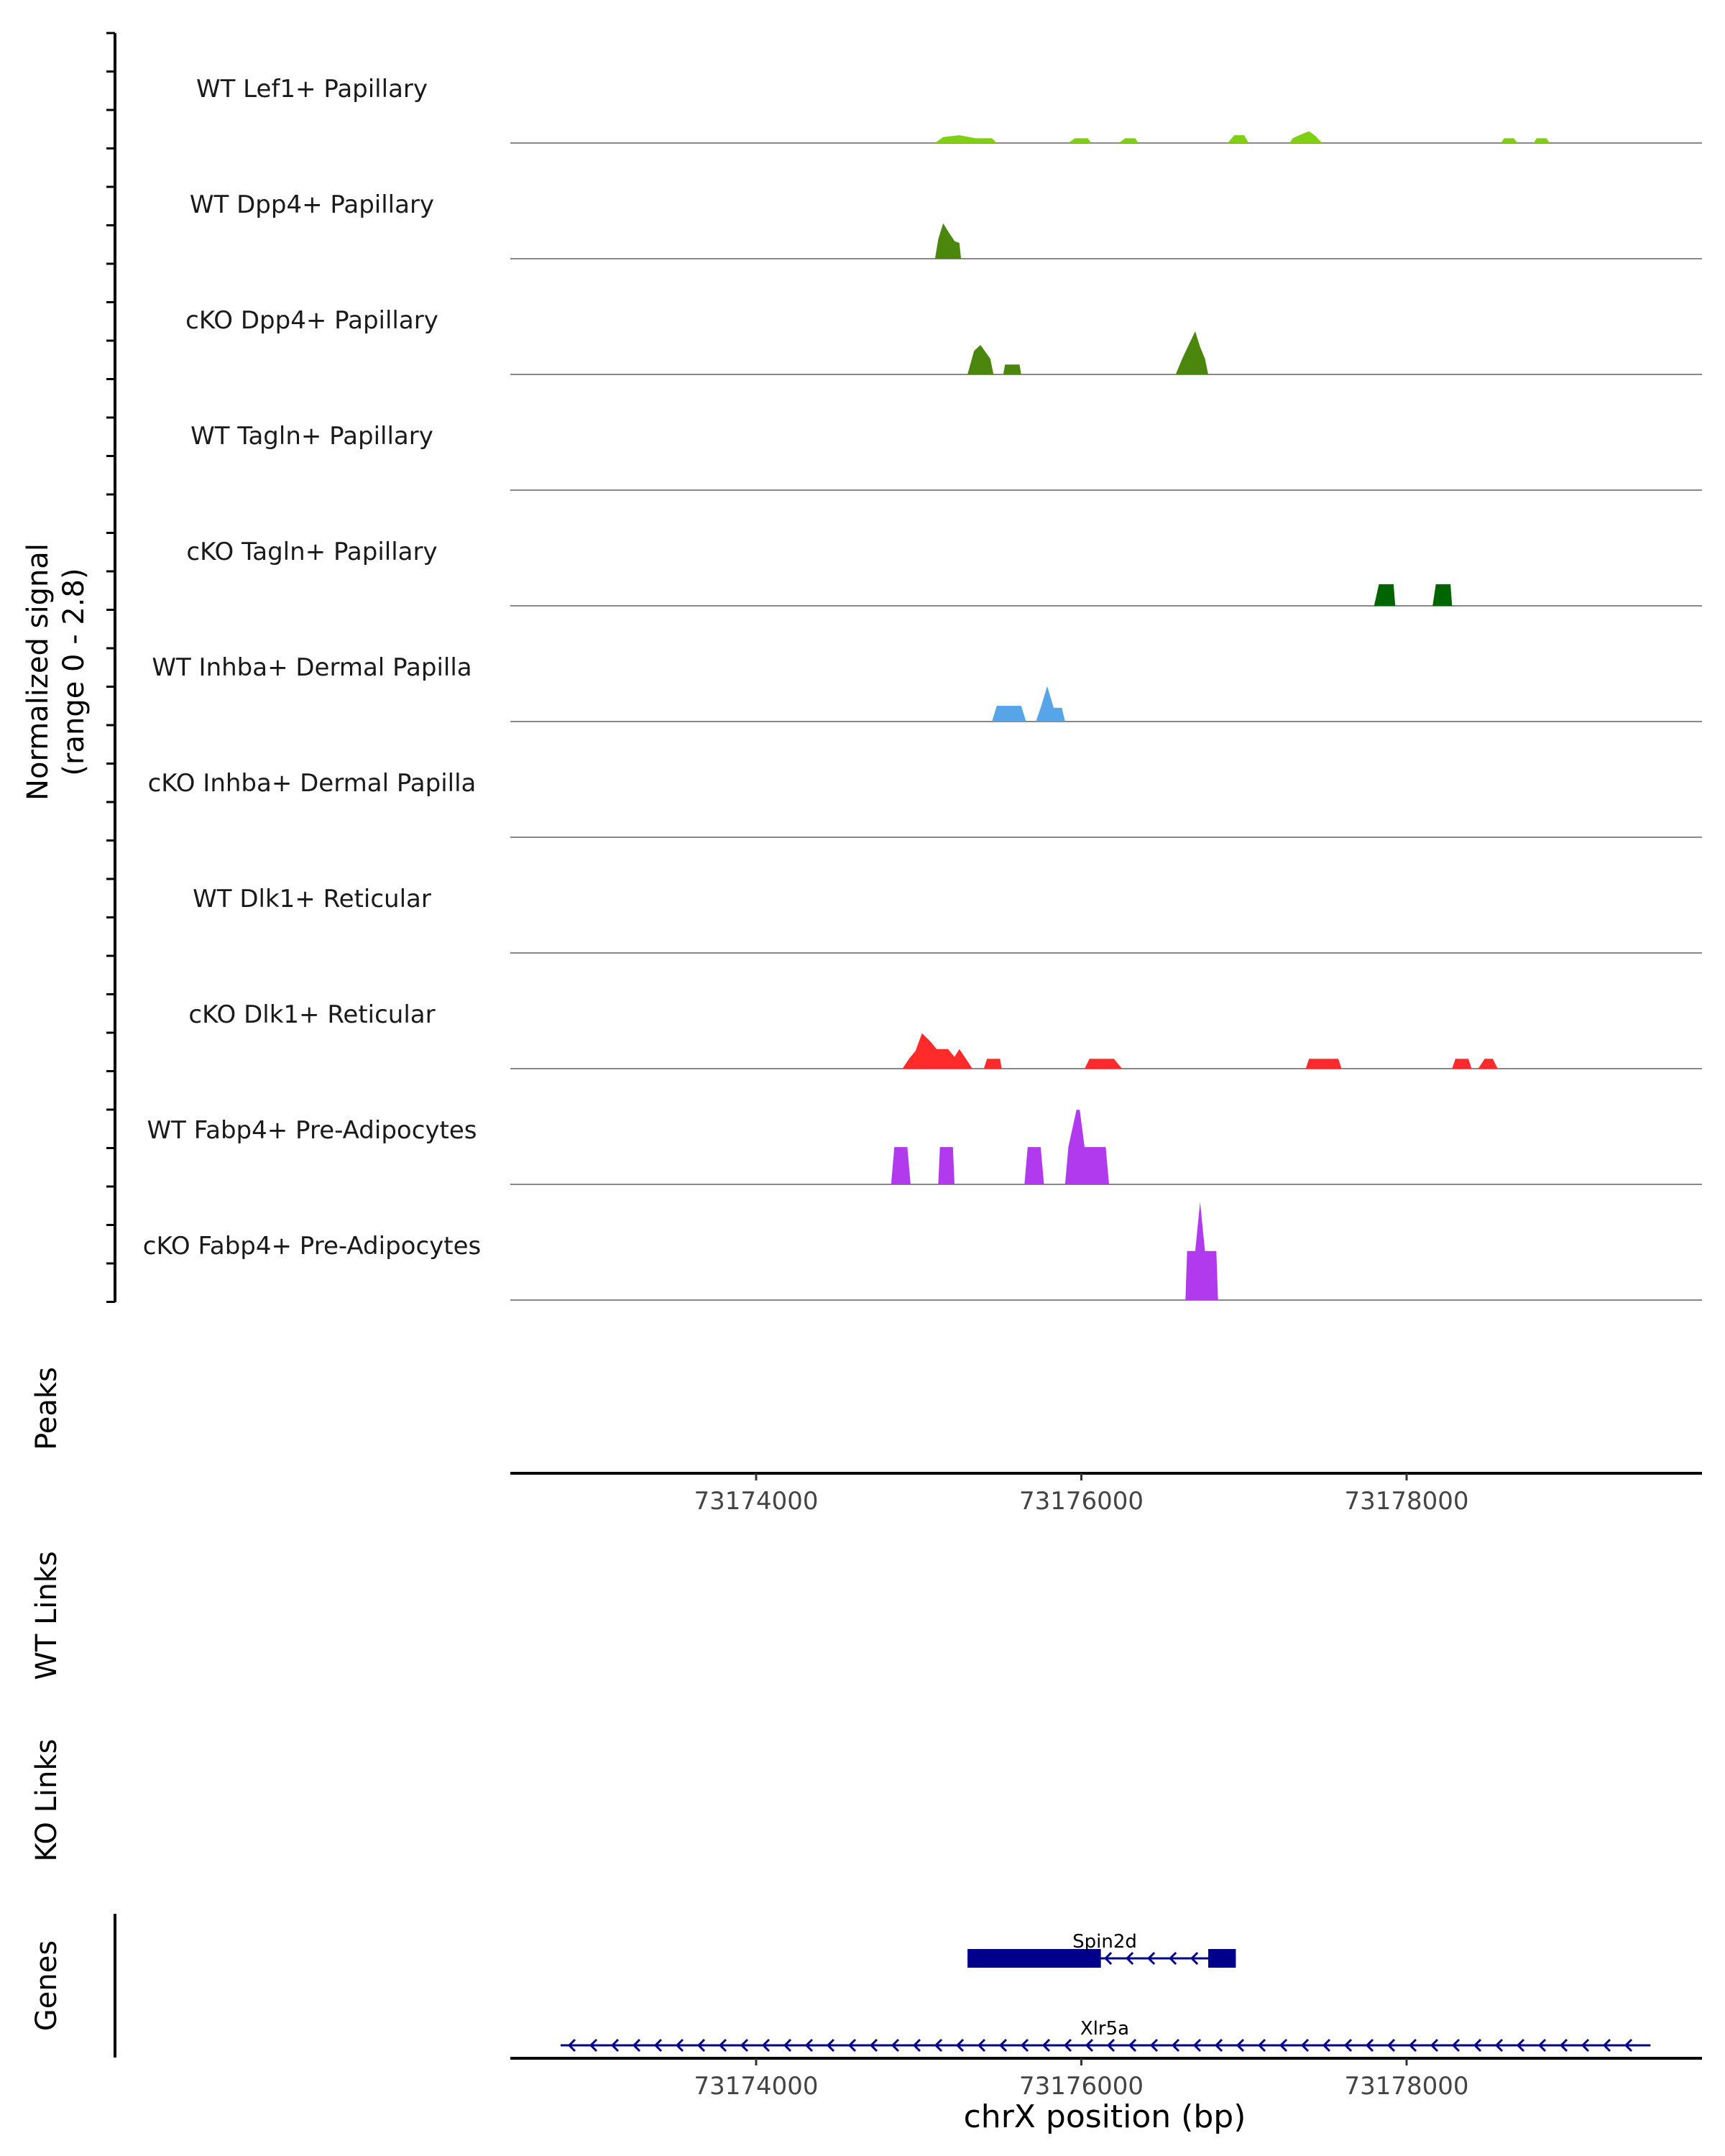 The height and width of the screenshot is (2156, 1725). What do you see at coordinates (1105, 2117) in the screenshot?
I see `x-axis-label: chrX position (bp)` at bounding box center [1105, 2117].